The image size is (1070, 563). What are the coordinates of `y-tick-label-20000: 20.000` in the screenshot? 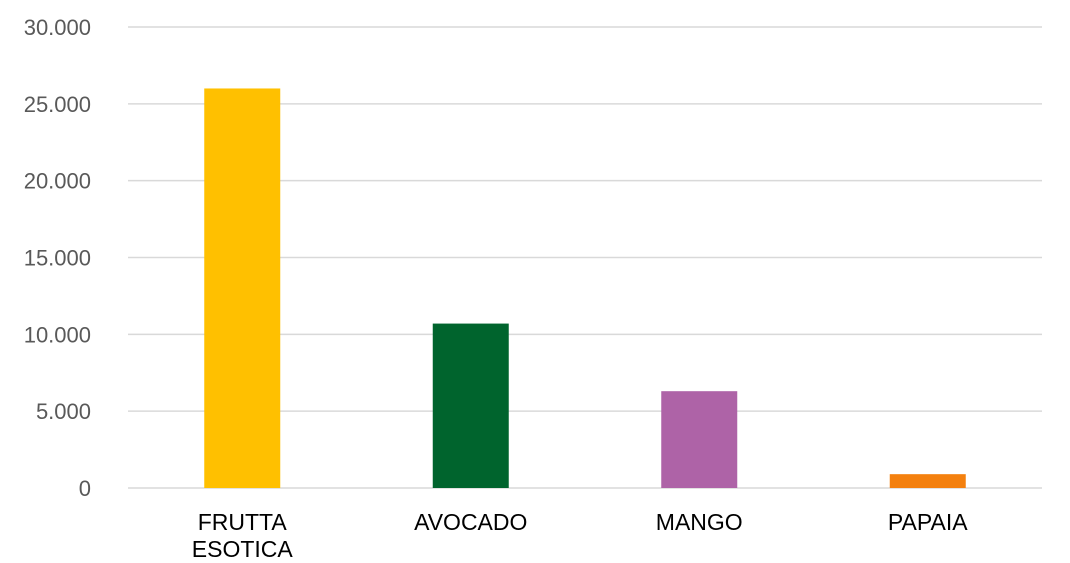 It's located at (57, 181).